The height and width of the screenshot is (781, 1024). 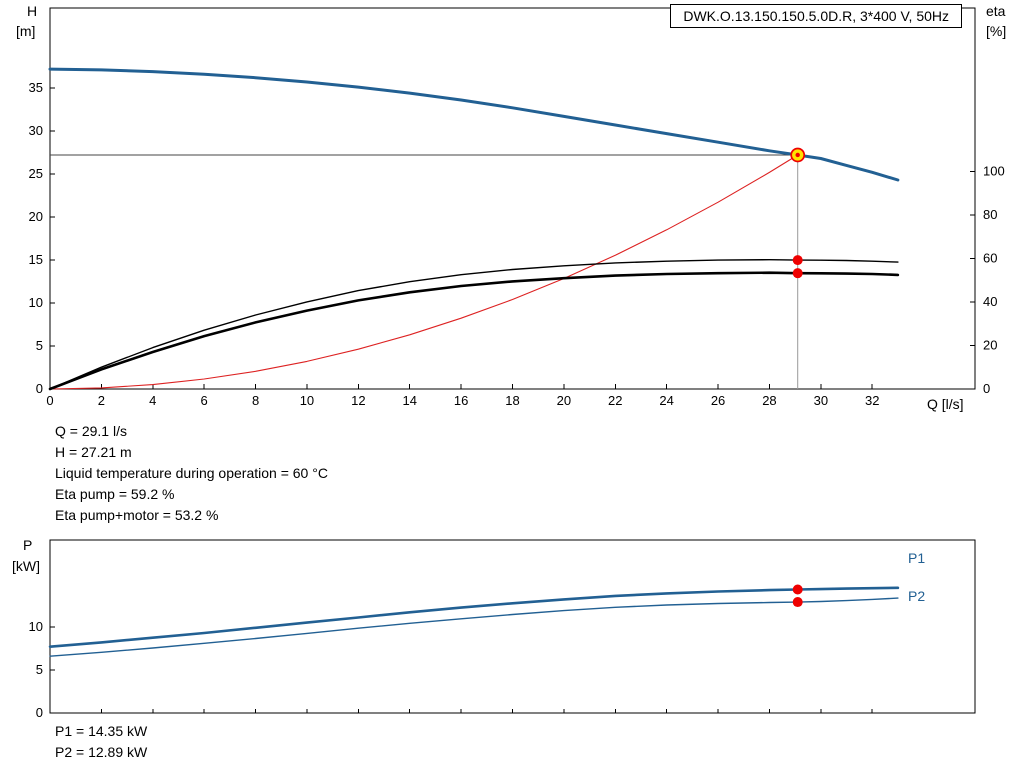 I want to click on pump-model-title: DWK.O.13.150.150.5.0D.R, 3*400 V, 50Hz, so click(x=816, y=16).